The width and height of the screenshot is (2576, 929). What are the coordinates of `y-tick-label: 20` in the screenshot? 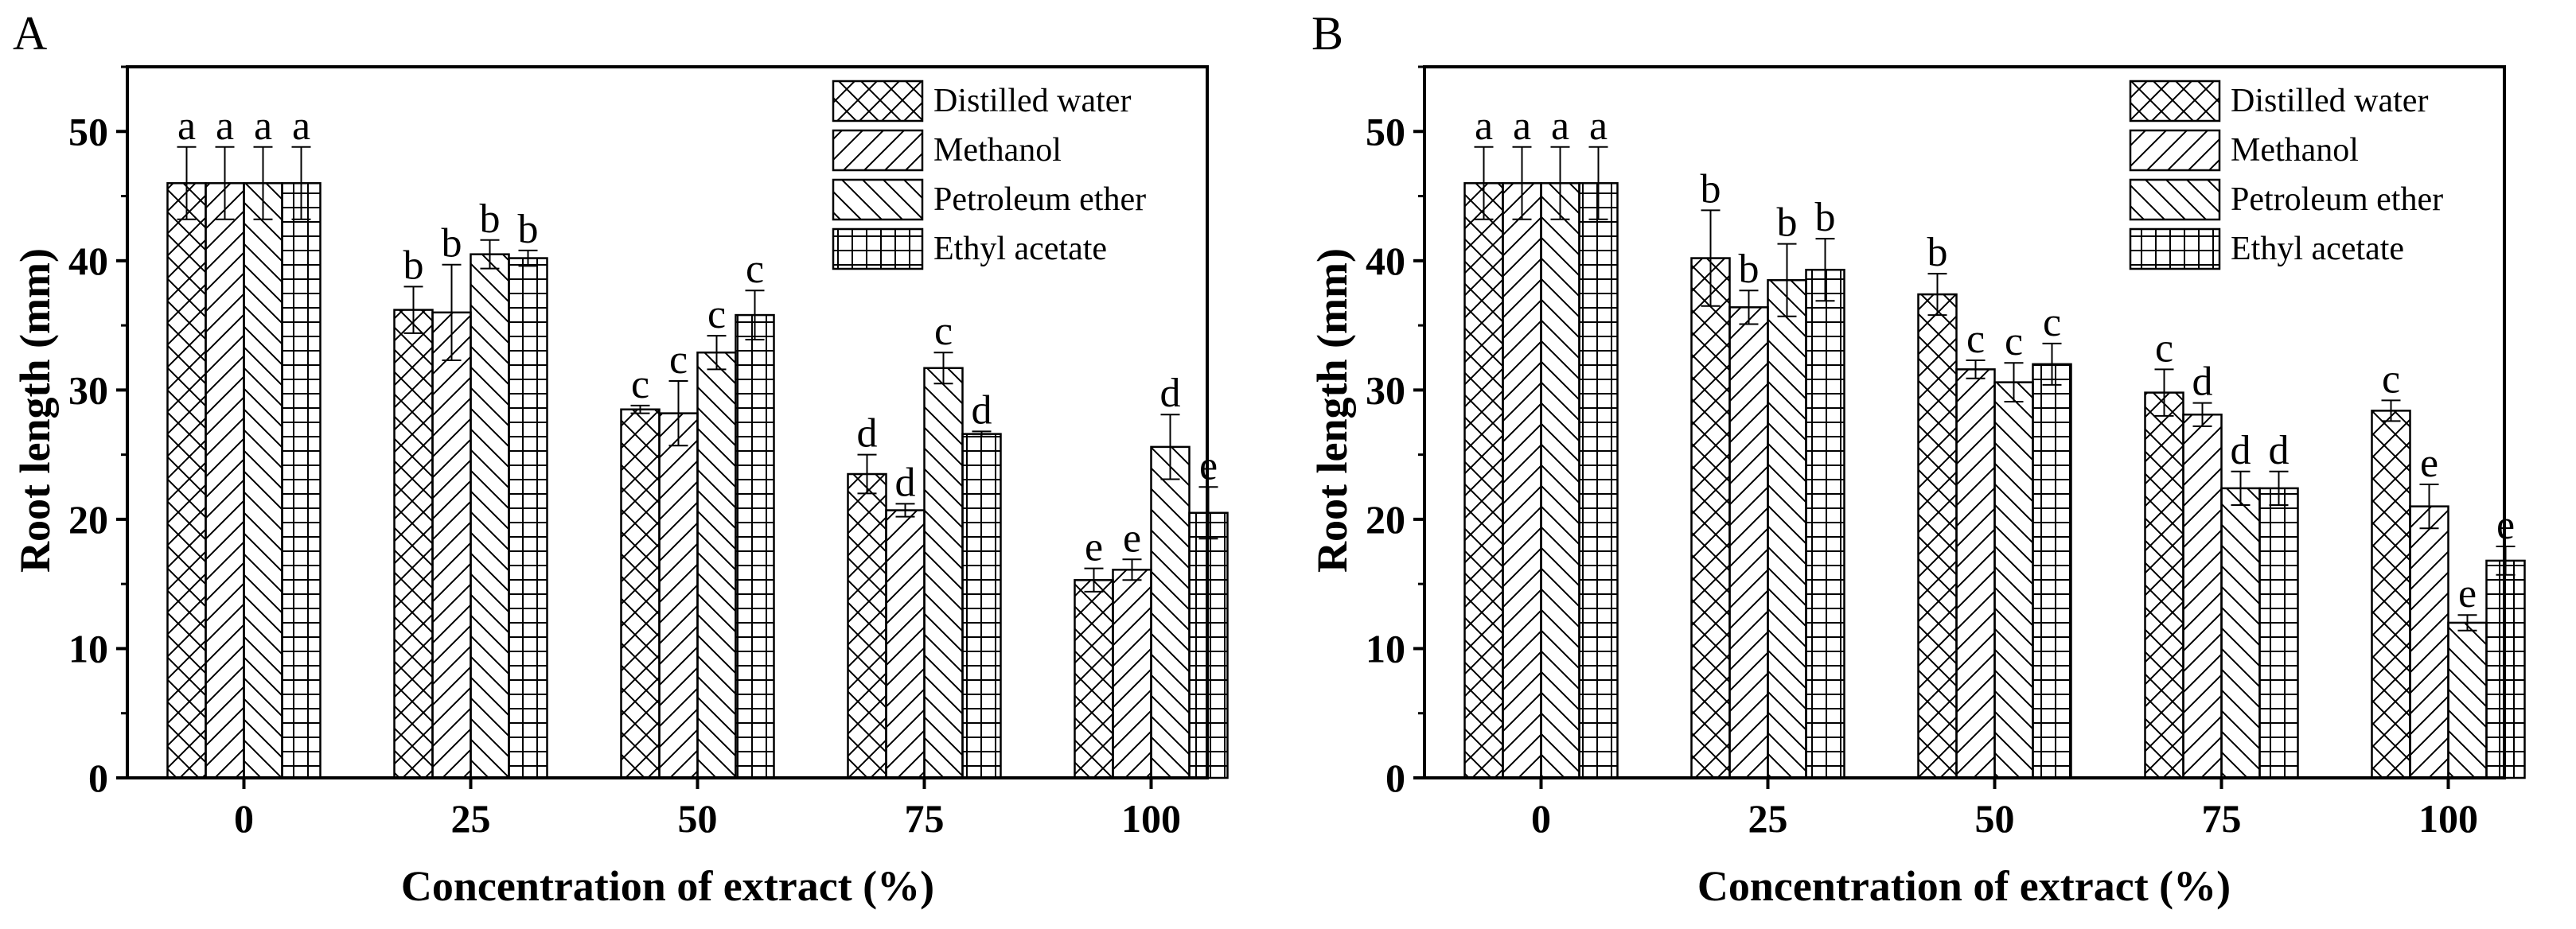 It's located at (1385, 520).